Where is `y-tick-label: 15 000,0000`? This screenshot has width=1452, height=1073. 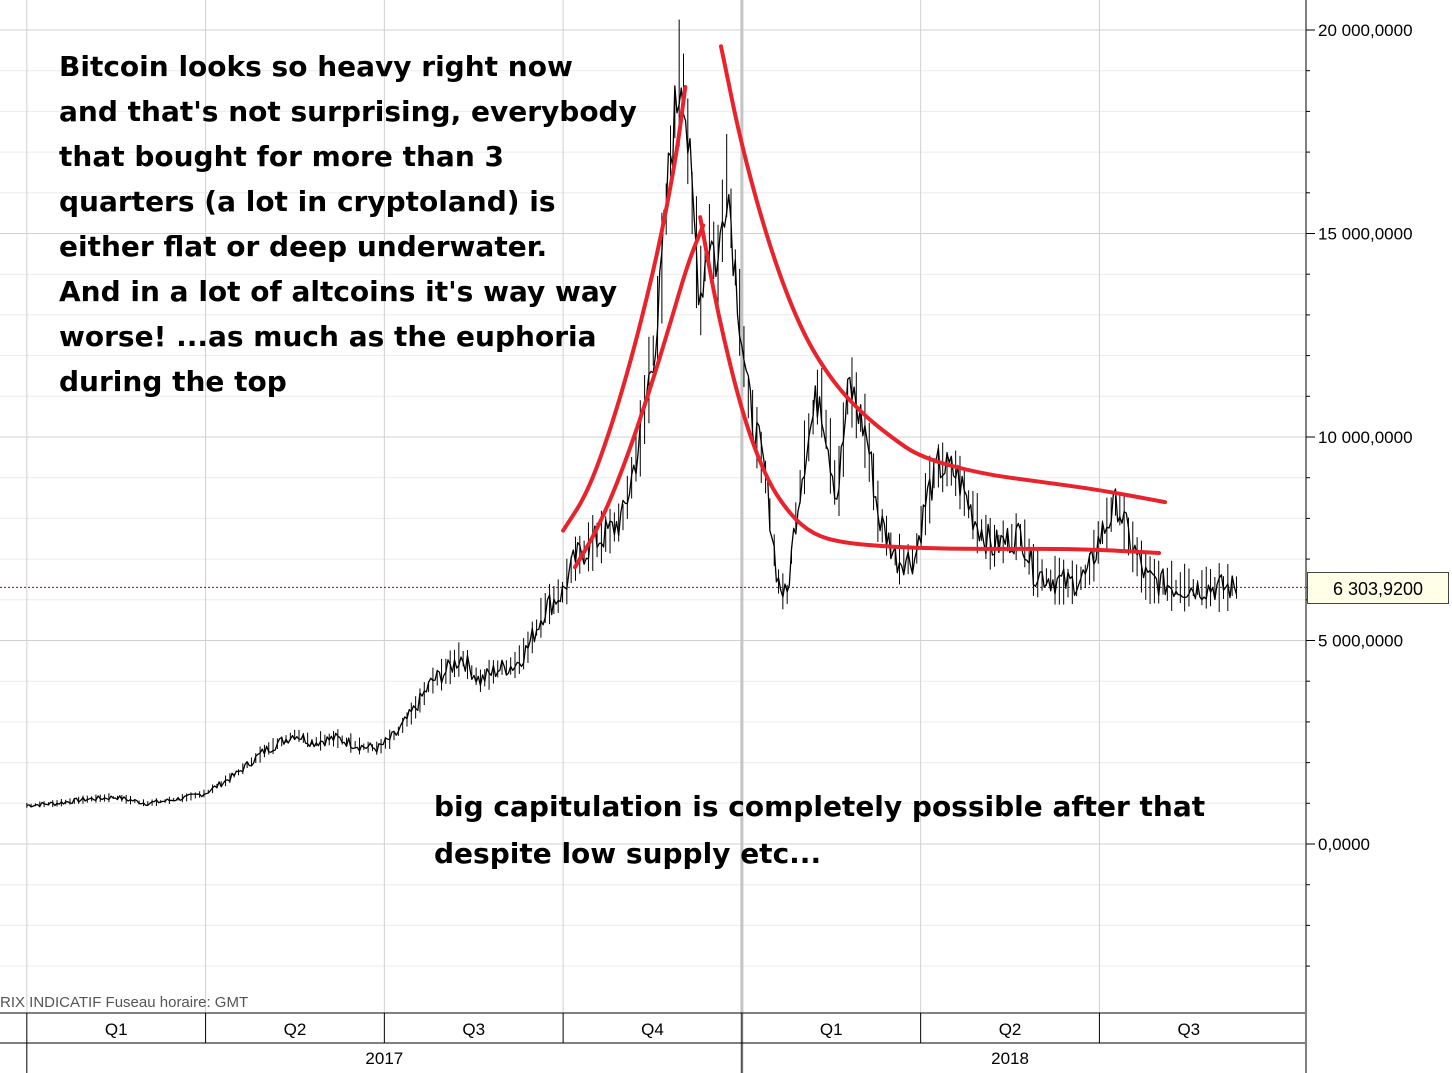 y-tick-label: 15 000,0000 is located at coordinates (1365, 234).